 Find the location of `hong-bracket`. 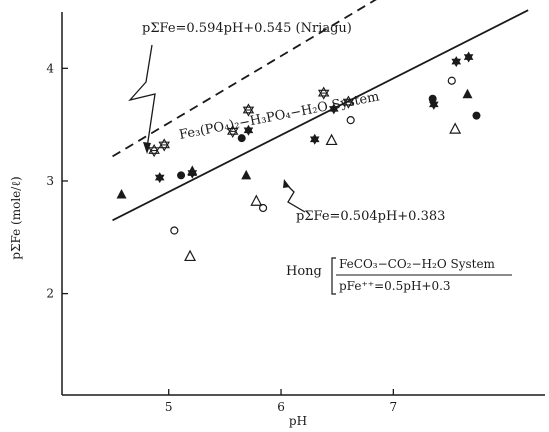

hong-bracket is located at coordinates (333, 276).